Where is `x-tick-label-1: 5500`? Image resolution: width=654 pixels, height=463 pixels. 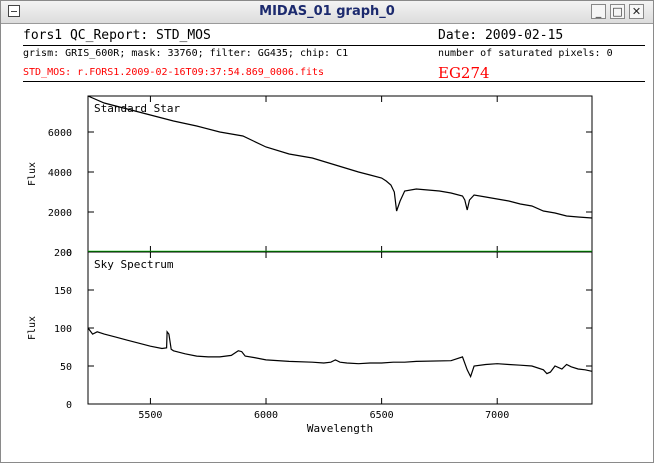 x-tick-label-1: 5500 is located at coordinates (150, 415).